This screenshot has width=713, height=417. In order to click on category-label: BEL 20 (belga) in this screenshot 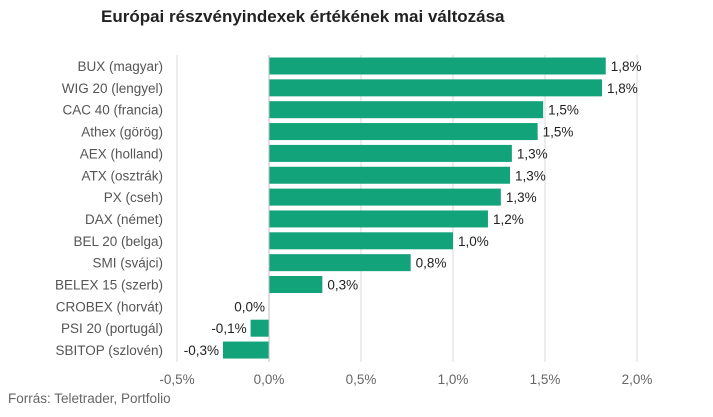, I will do `click(118, 241)`.